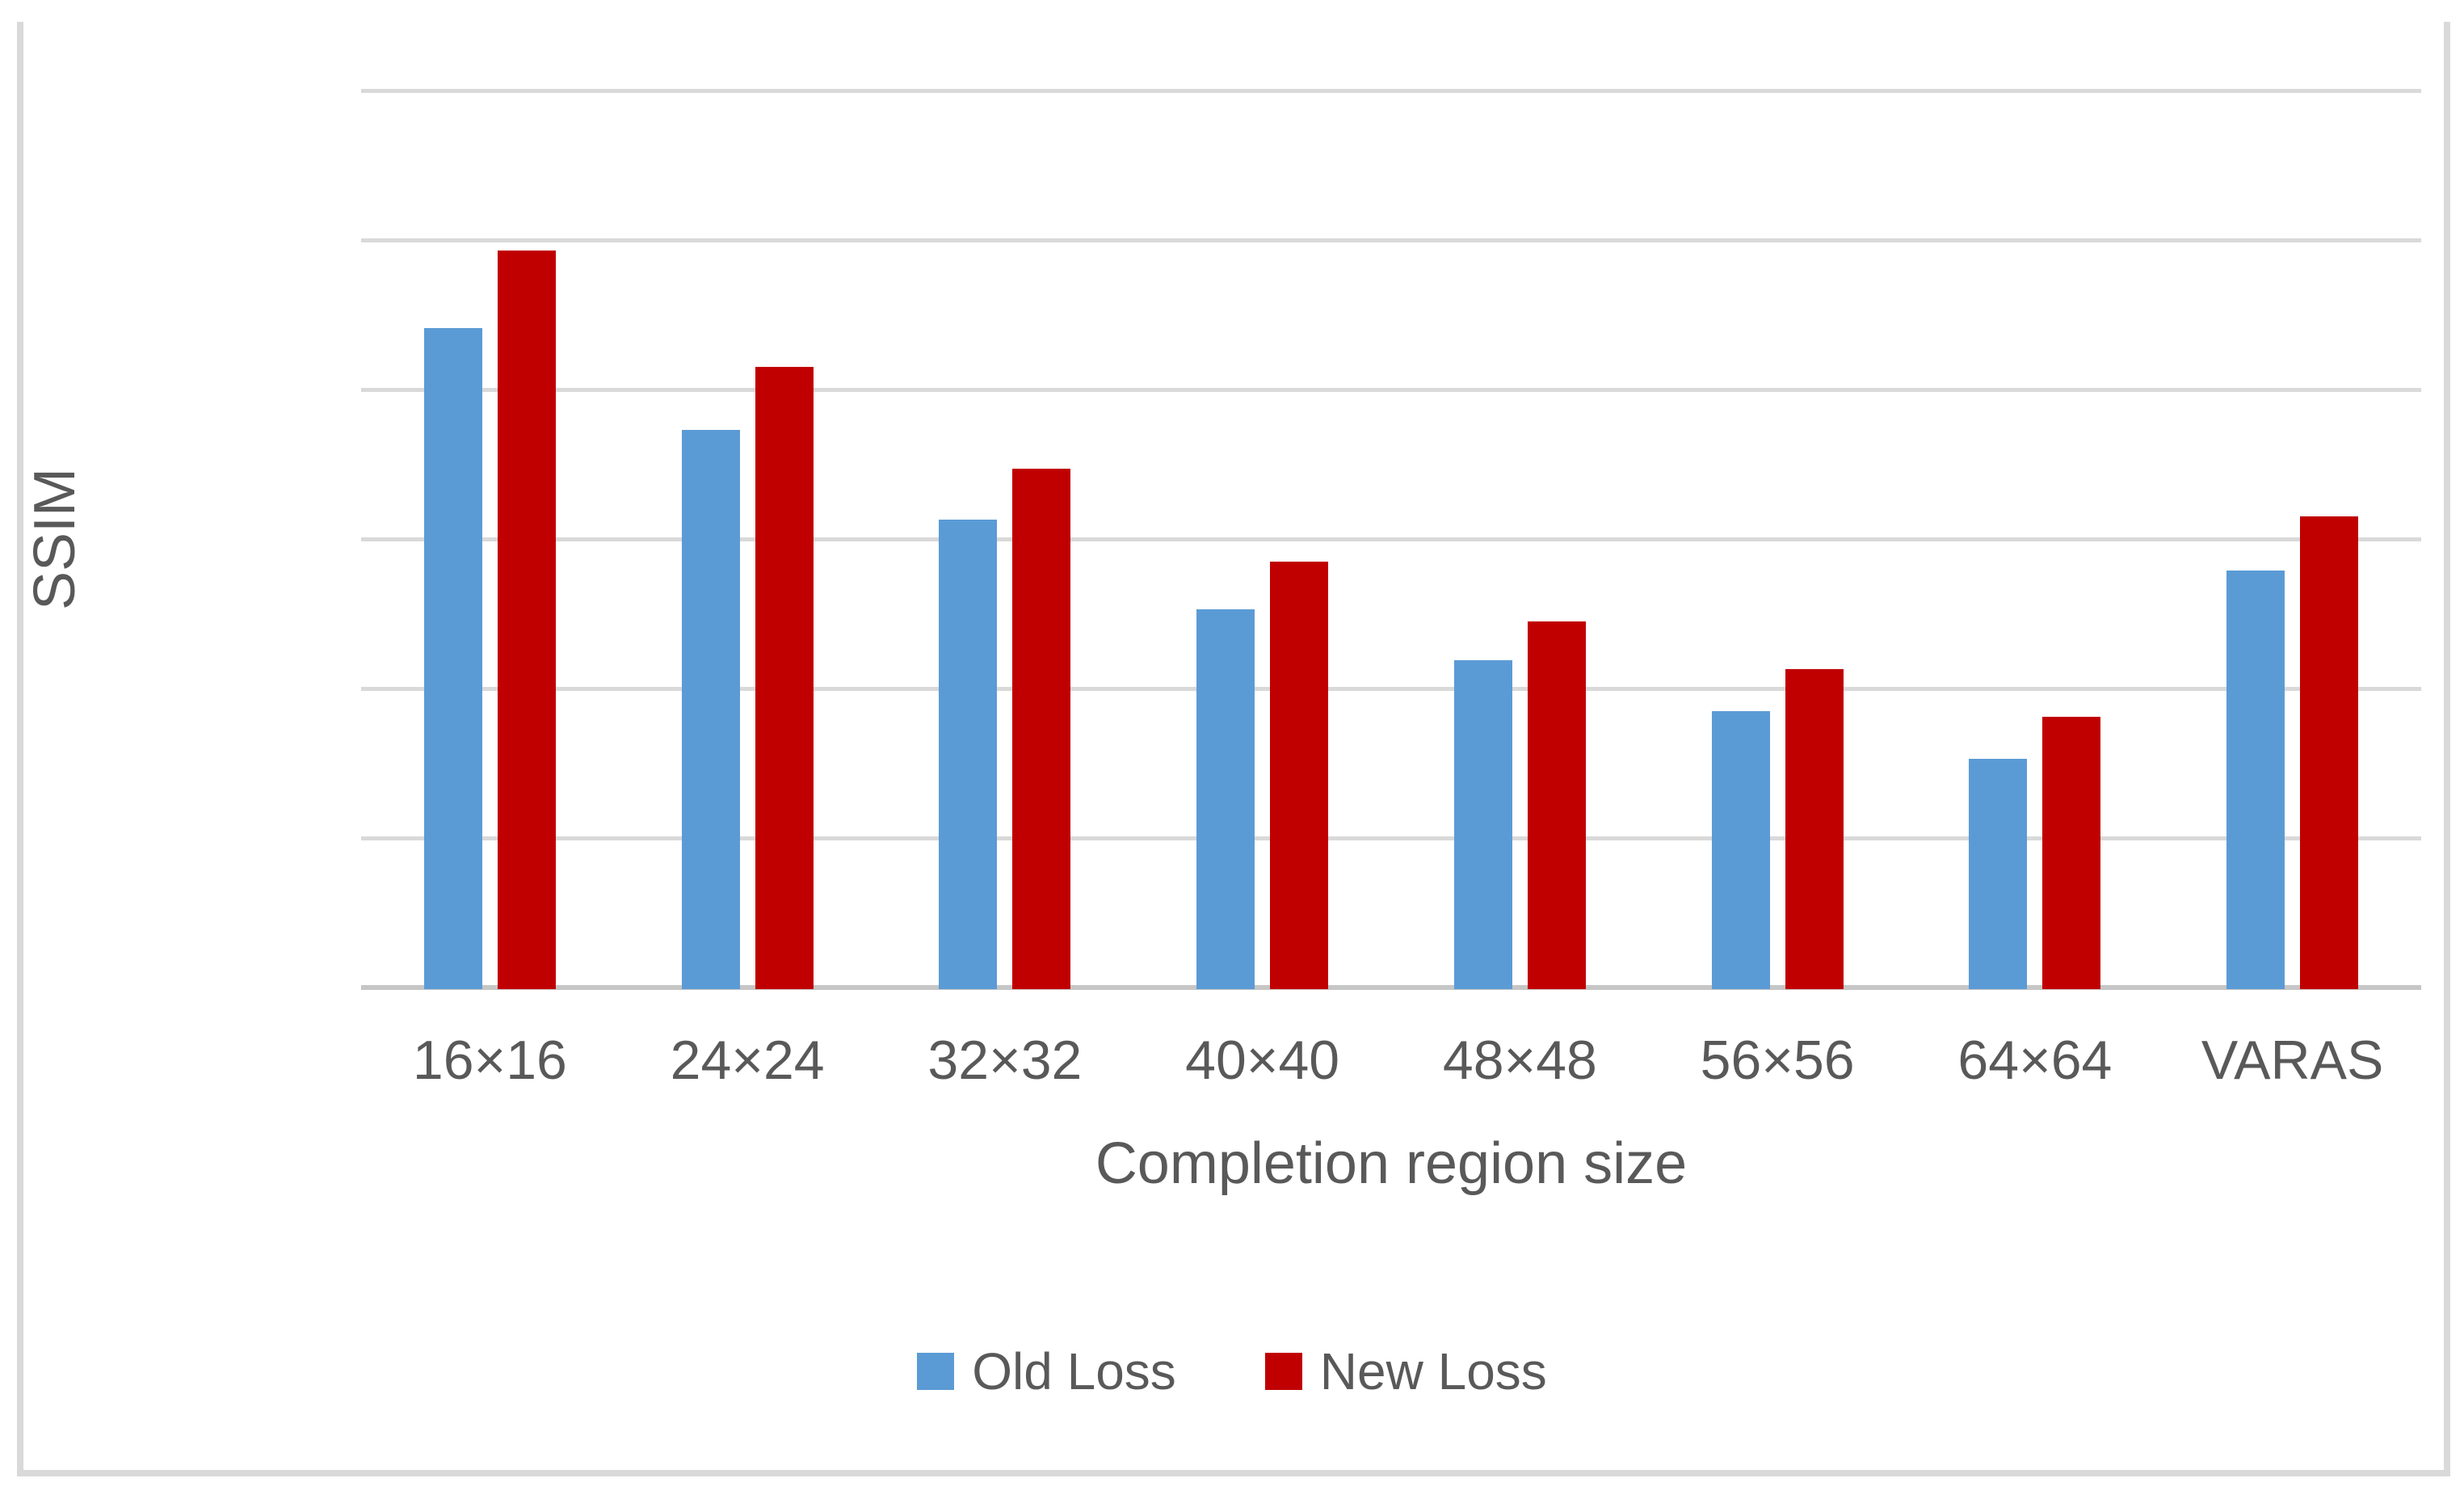  Describe the element at coordinates (1391, 988) in the screenshot. I see `x-axis-line` at that location.